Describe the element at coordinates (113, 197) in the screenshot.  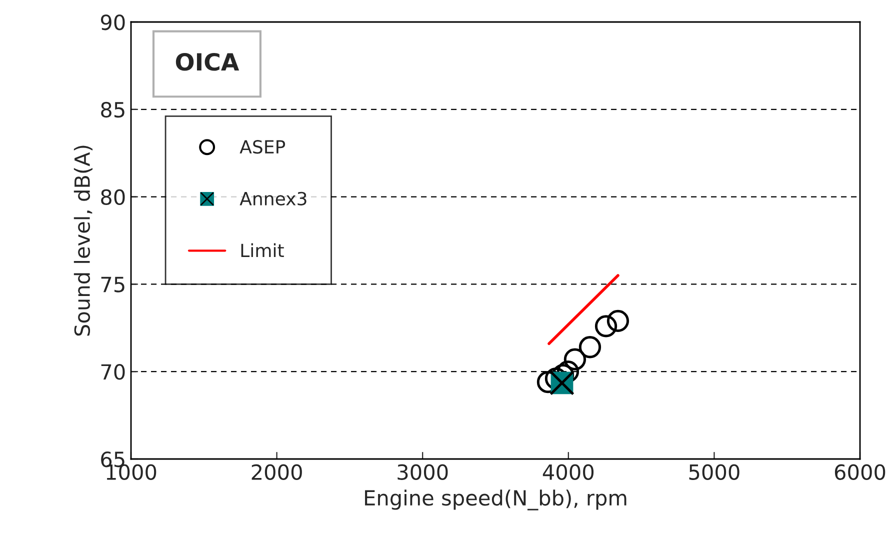
I see `y-tick-label: 80` at that location.